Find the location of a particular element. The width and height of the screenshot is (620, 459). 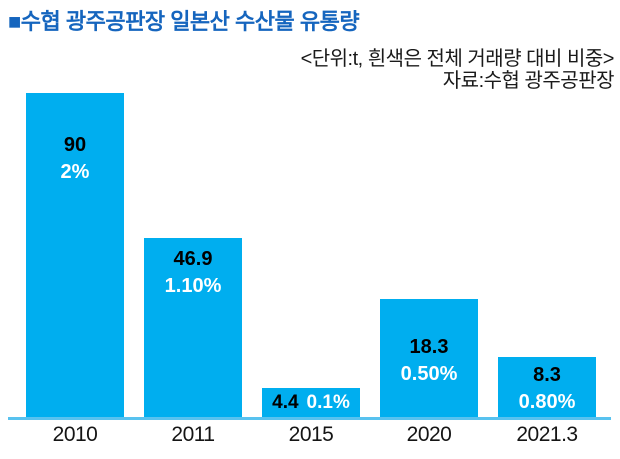

bar-share-label: 0.1% is located at coordinates (328, 402).